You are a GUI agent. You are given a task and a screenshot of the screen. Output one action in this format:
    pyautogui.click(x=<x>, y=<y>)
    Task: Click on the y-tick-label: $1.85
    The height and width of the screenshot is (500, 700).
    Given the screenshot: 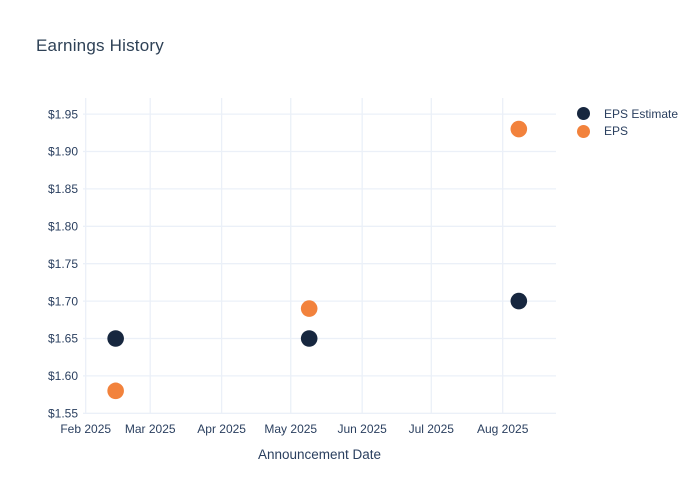 What is the action you would take?
    pyautogui.click(x=63, y=189)
    